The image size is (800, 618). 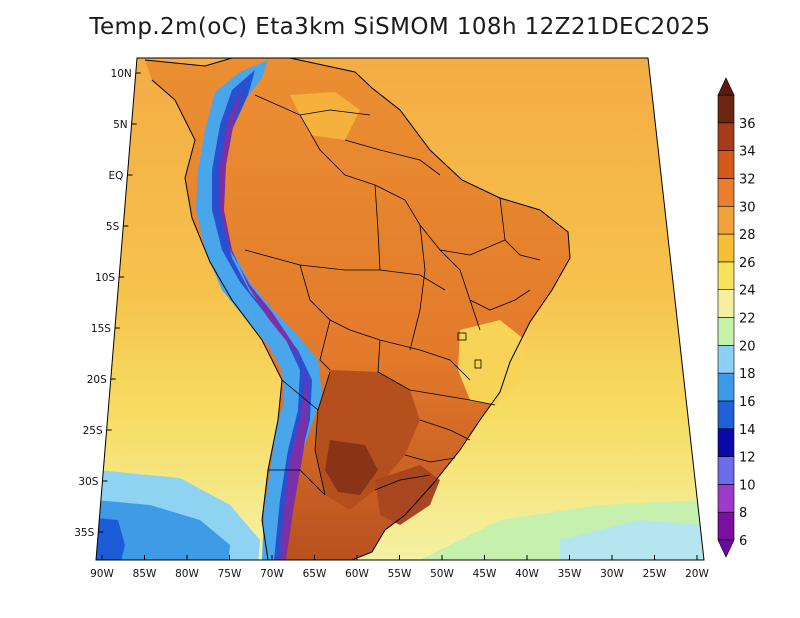 What do you see at coordinates (655, 574) in the screenshot?
I see `lon-label: 25W` at bounding box center [655, 574].